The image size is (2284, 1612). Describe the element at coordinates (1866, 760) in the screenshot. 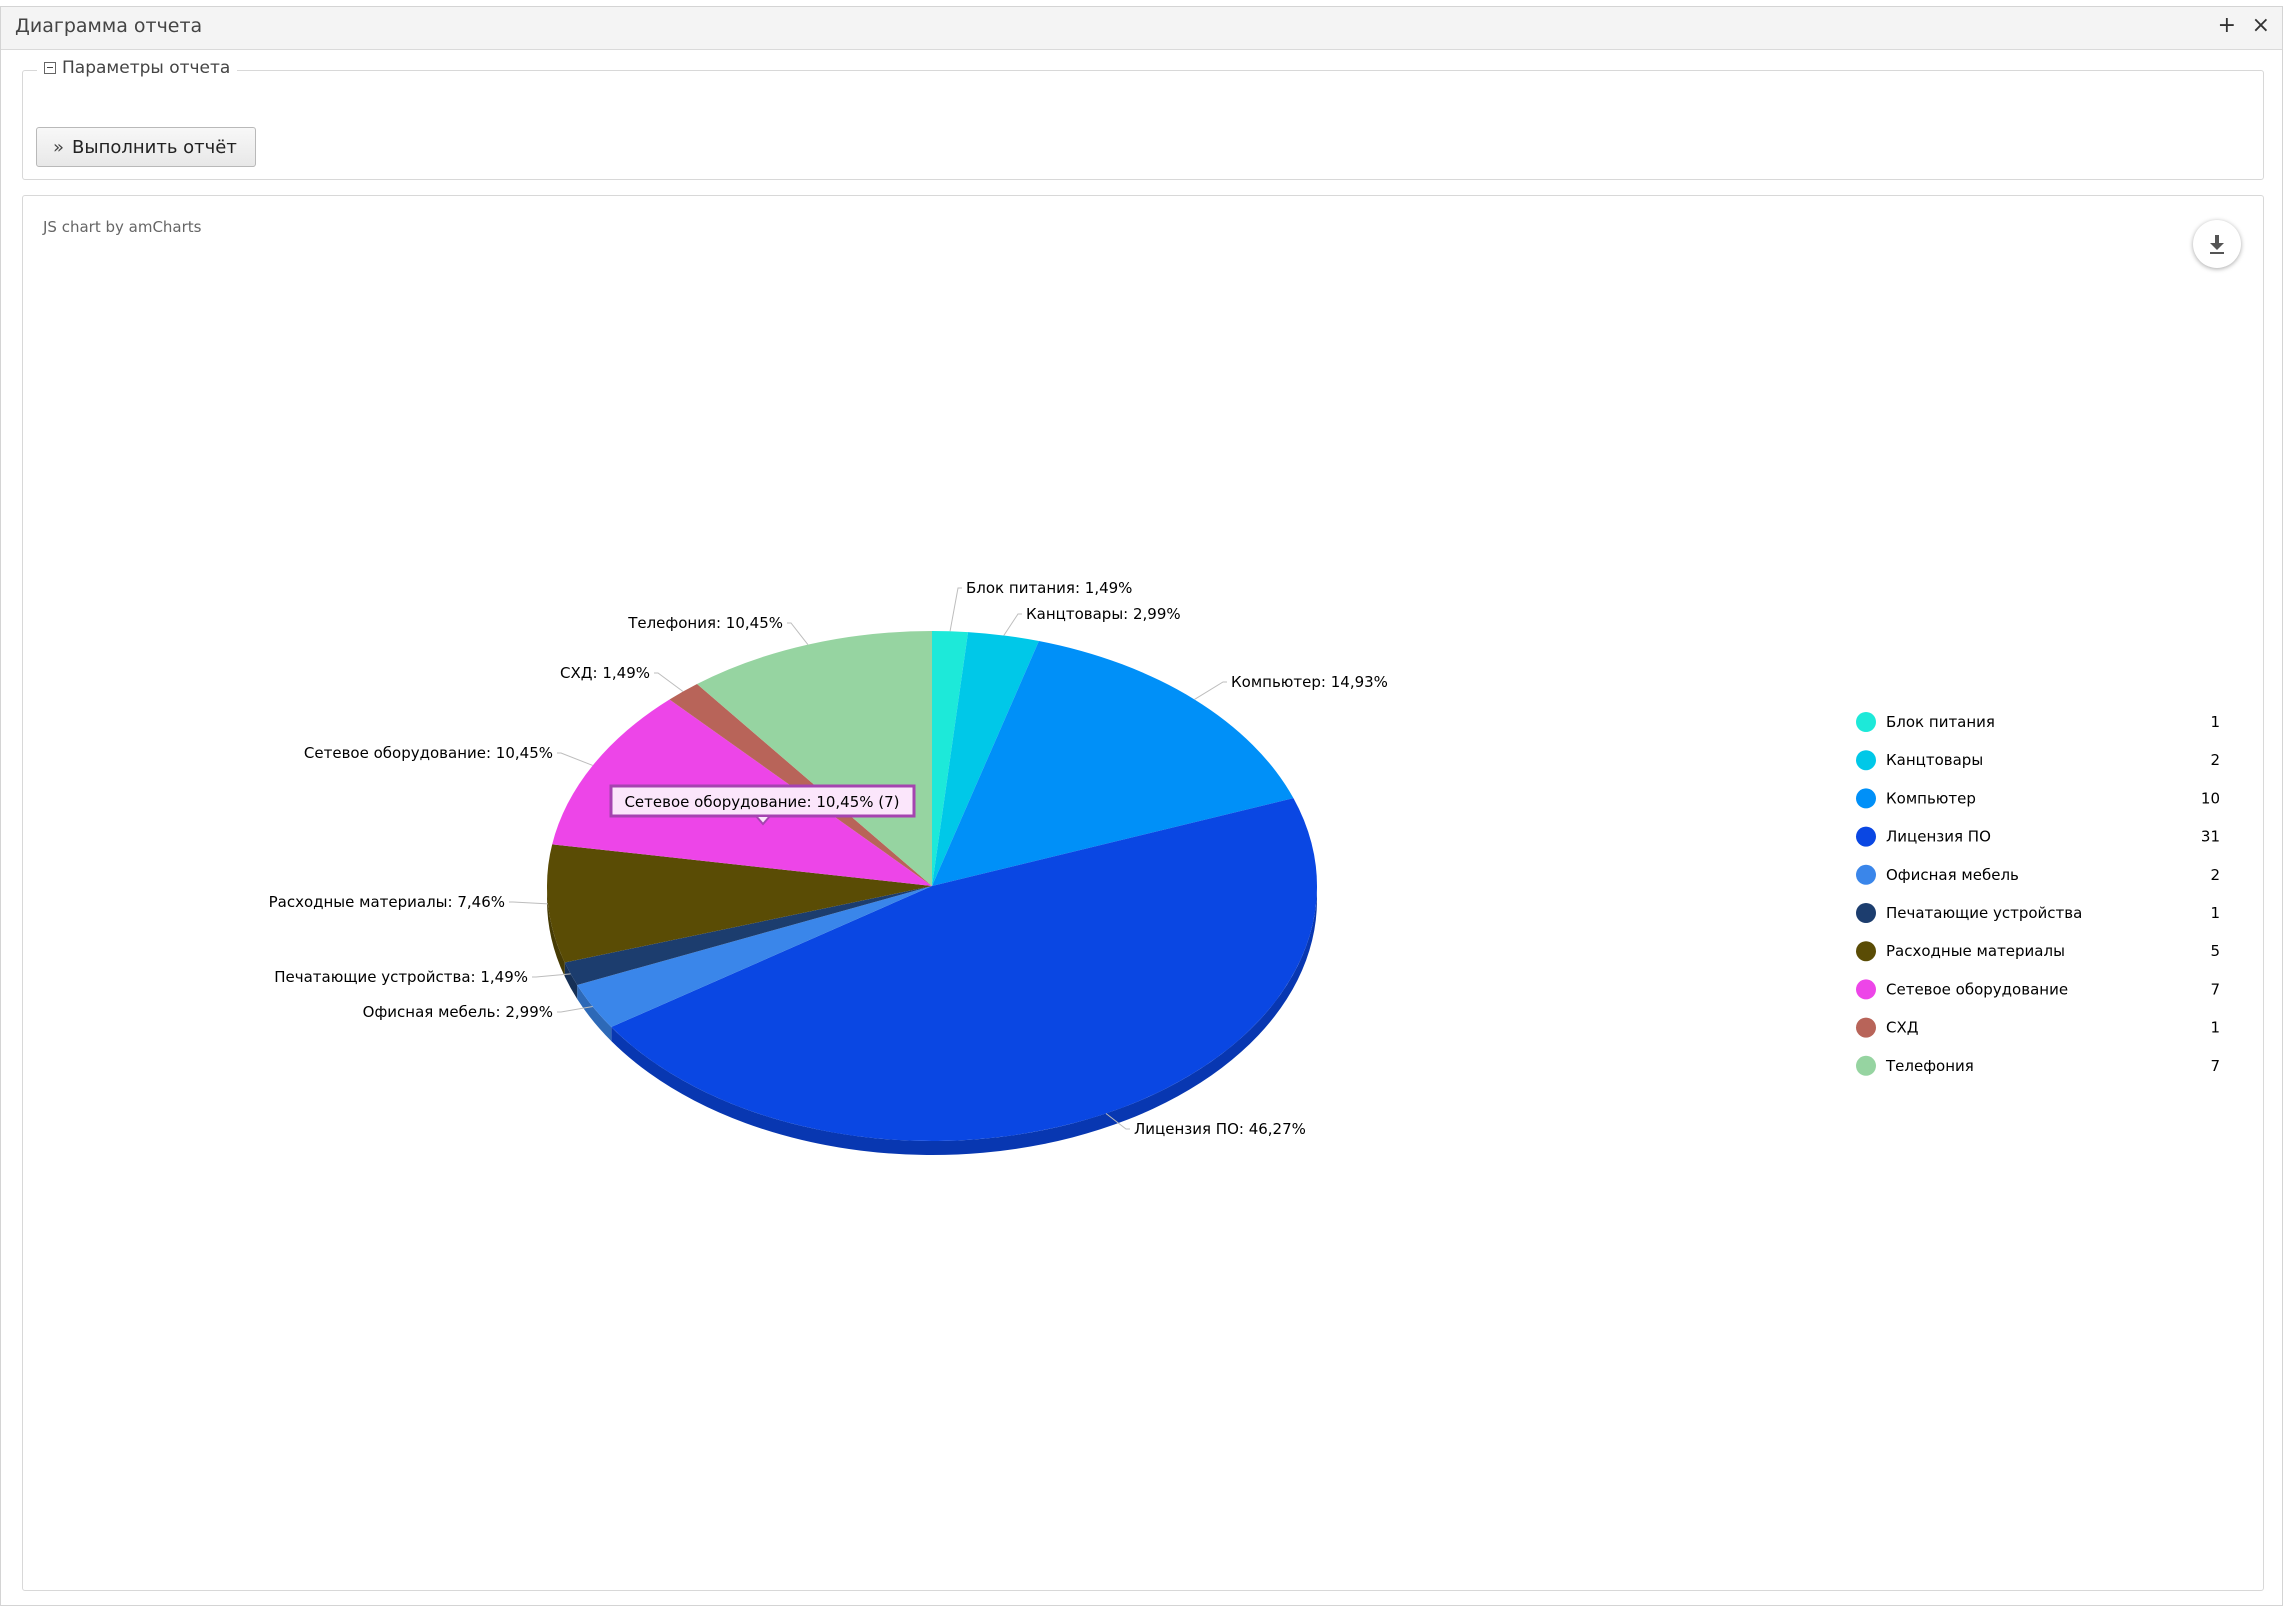

I see `legend-marker-канцтовары` at that location.